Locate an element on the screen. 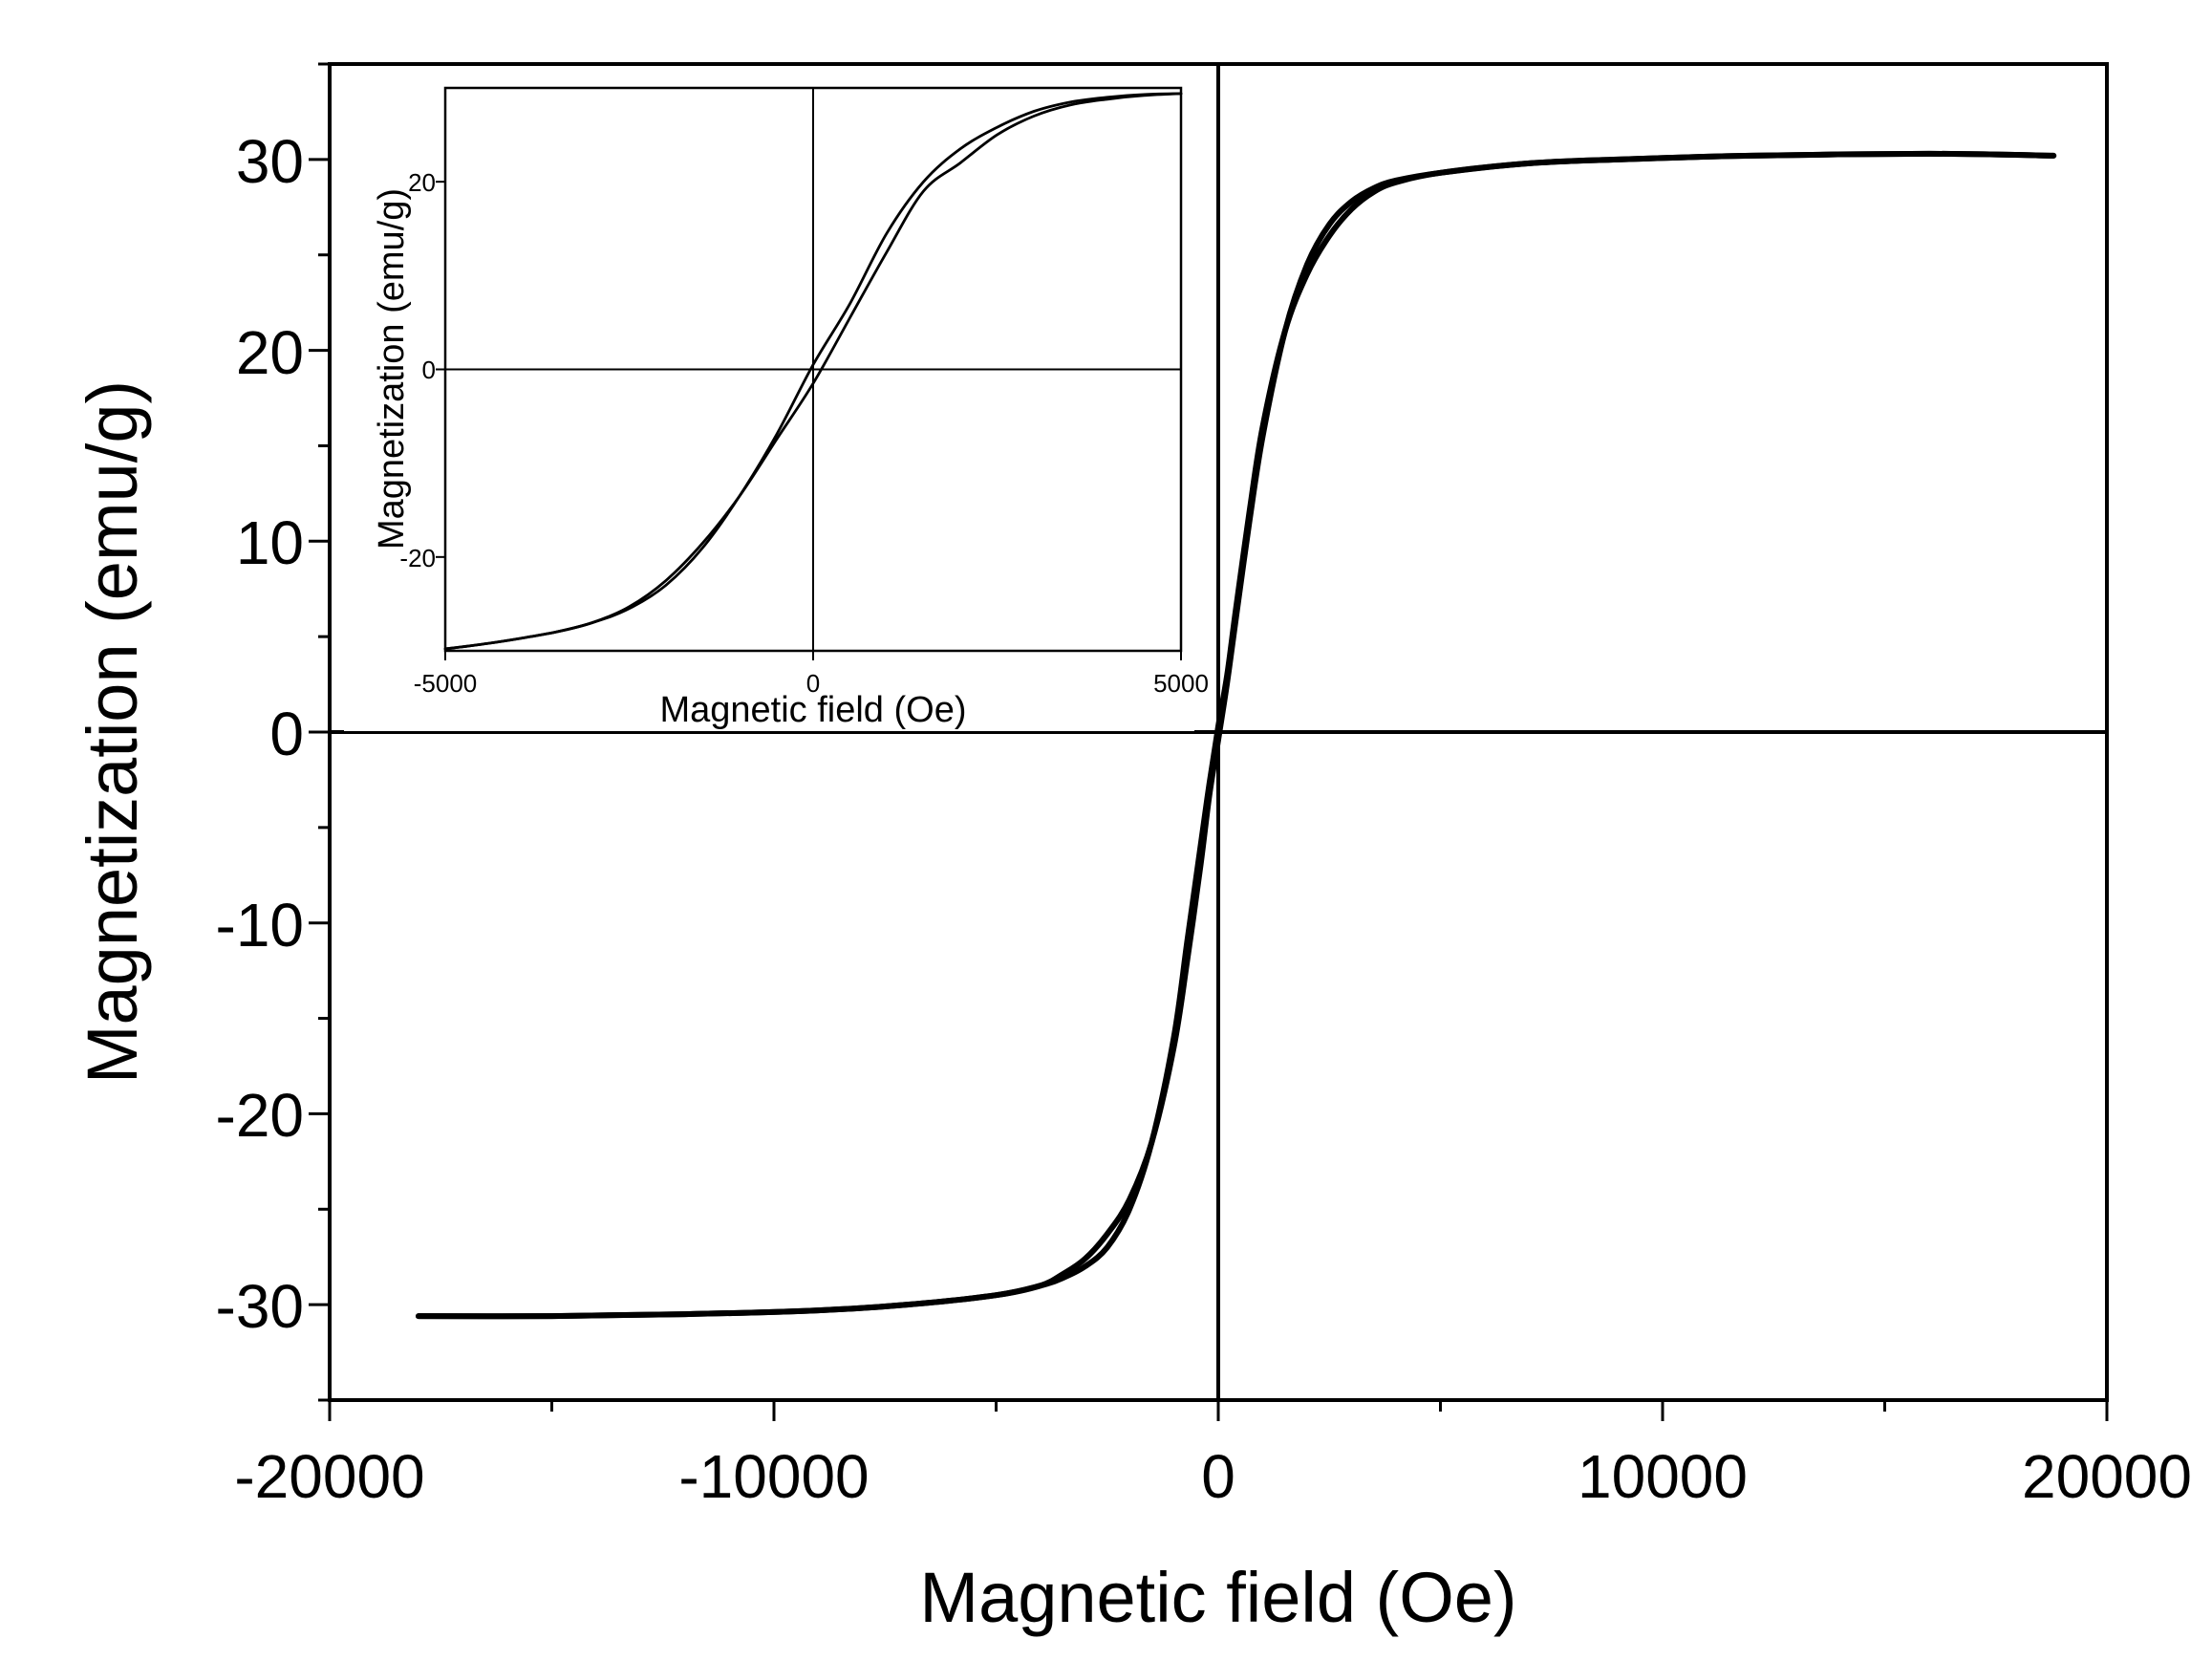  inset-y-axis-title: Magnetization (emu/g) is located at coordinates (392, 369).